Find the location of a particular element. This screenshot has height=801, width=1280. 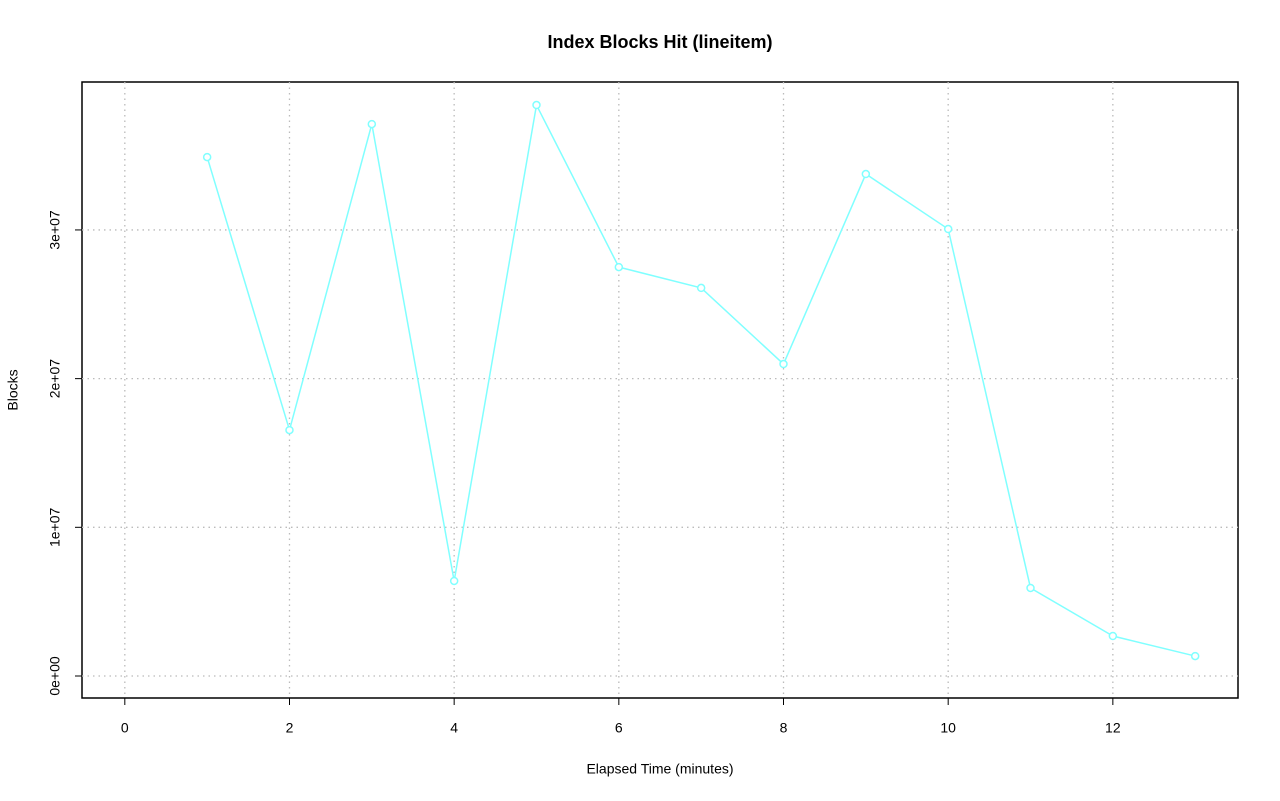

x-tick-label: 0 is located at coordinates (125, 728).